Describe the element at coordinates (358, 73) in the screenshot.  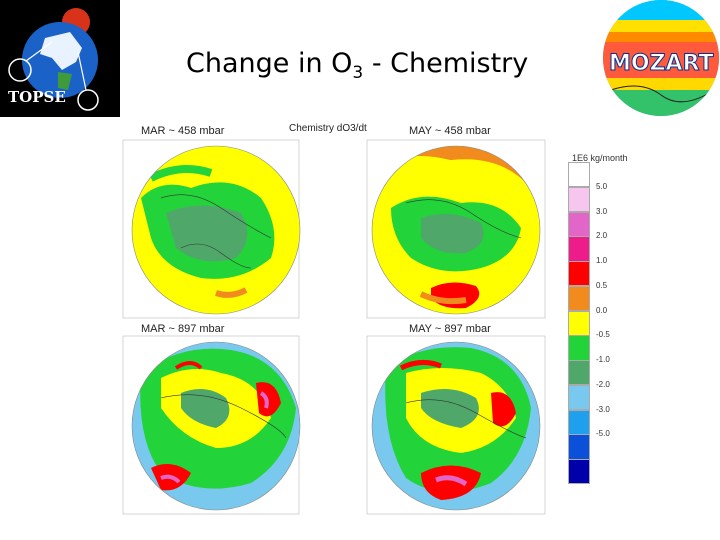
I see `title-subscript: 3` at that location.